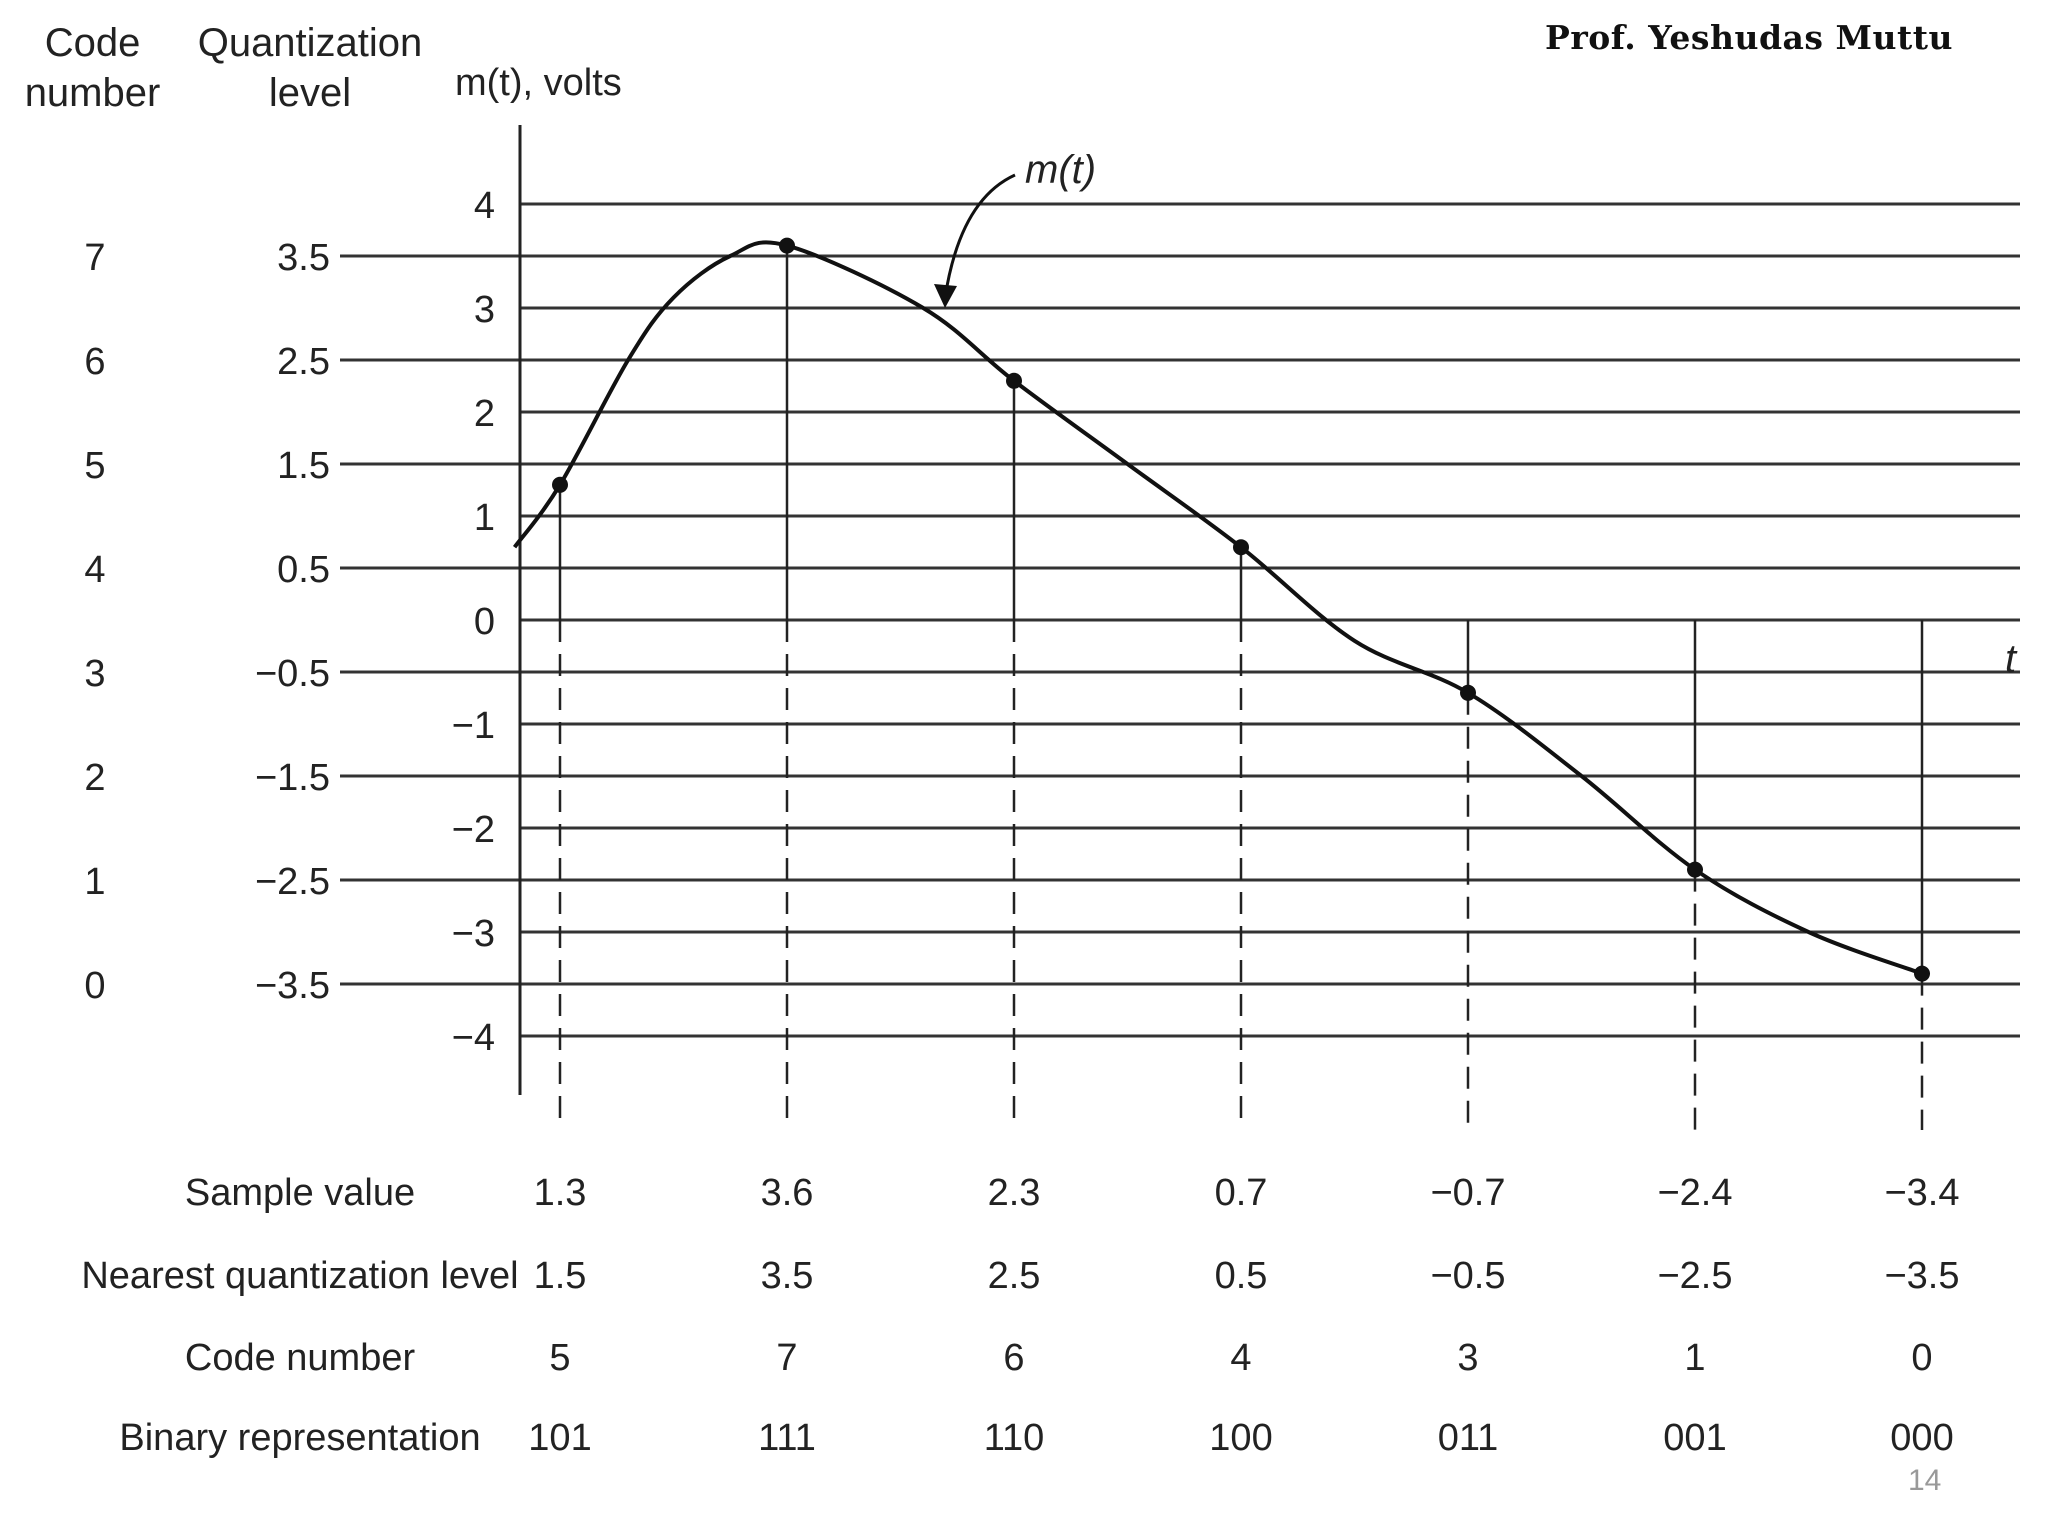 The height and width of the screenshot is (1536, 2048). Describe the element at coordinates (538, 83) in the screenshot. I see `y-axis-label: m(t), volts` at that location.